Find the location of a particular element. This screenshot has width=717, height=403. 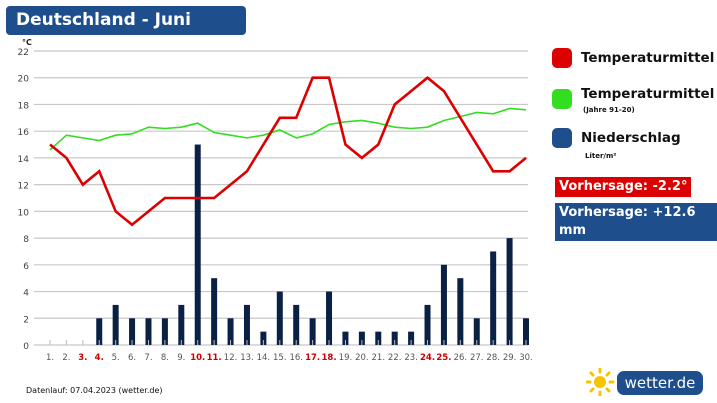

x-tick-label: 4. is located at coordinates (99, 358).